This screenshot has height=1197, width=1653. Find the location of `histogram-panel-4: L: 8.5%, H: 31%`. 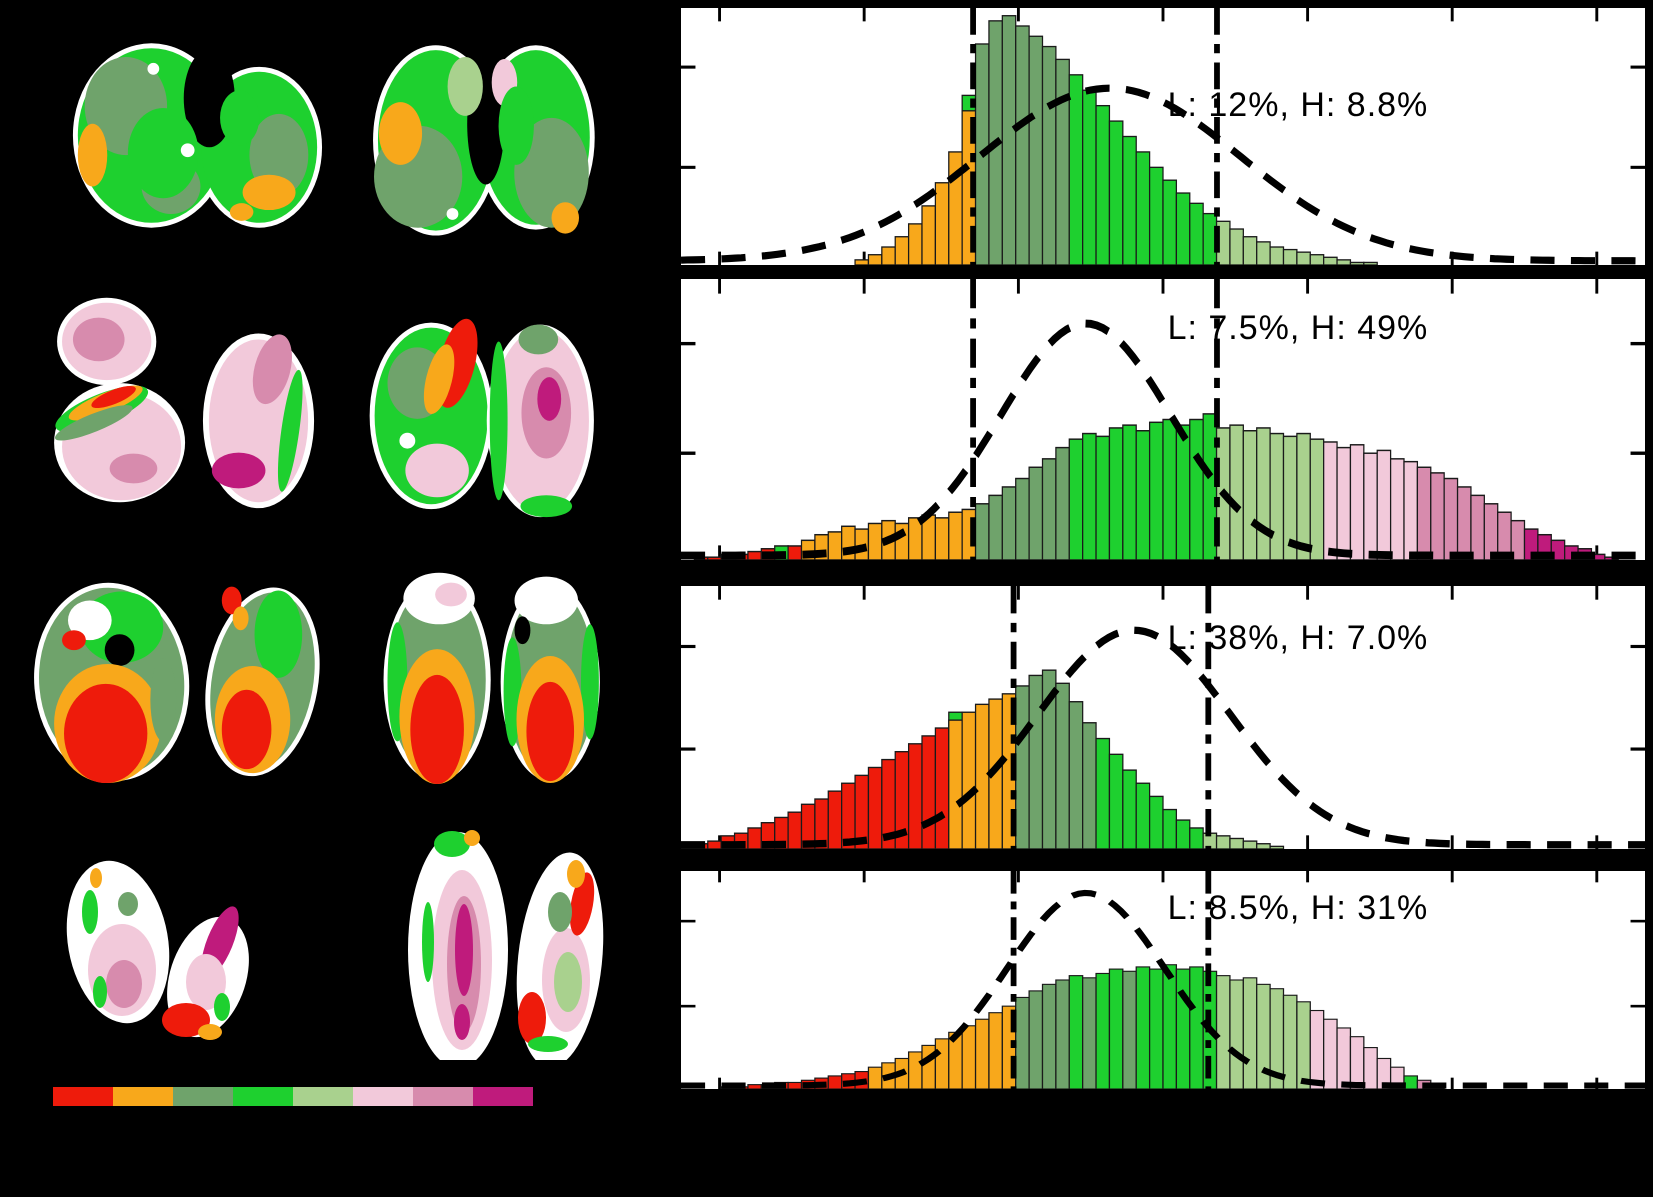

histogram-panel-4: L: 8.5%, H: 31% is located at coordinates (1163, 982).